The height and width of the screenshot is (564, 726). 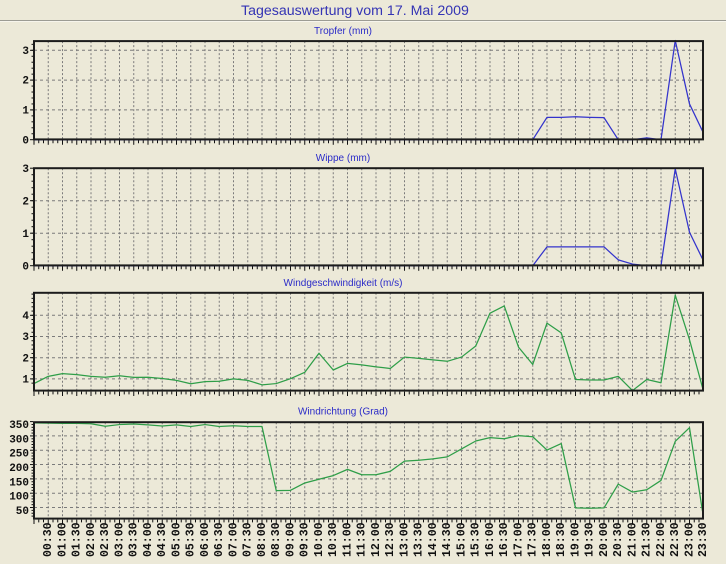 I want to click on svg-text: 07:30, so click(x=248, y=539).